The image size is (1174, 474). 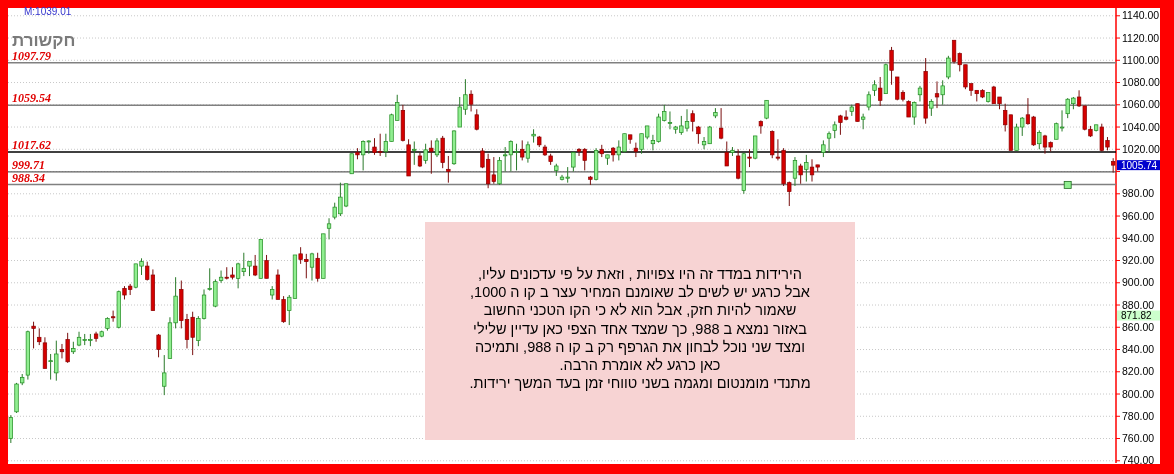 I want to click on y-tick-label: 1120.00, so click(x=1141, y=37).